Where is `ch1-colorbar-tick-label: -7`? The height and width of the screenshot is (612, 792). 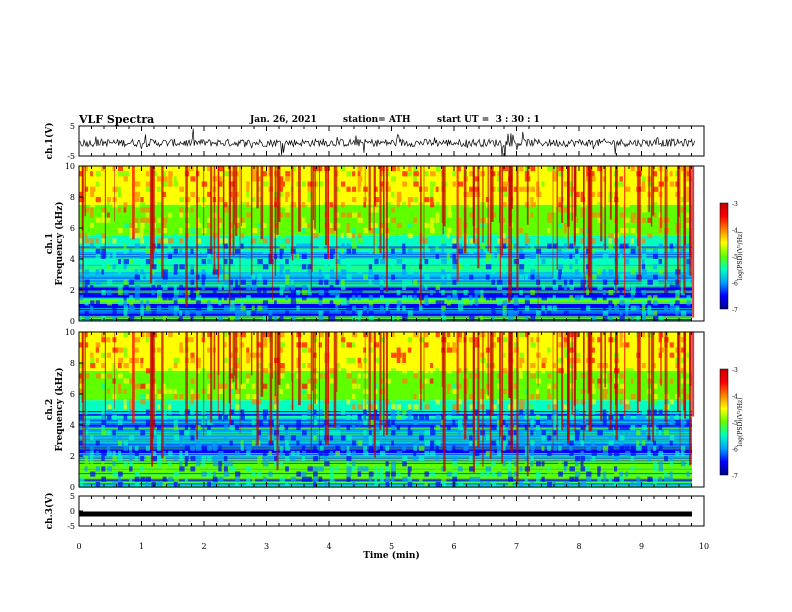
ch1-colorbar-tick-label: -7 is located at coordinates (735, 310).